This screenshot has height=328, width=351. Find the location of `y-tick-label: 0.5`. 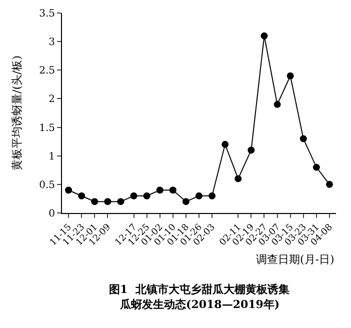

y-tick-label: 0.5 is located at coordinates (47, 185).